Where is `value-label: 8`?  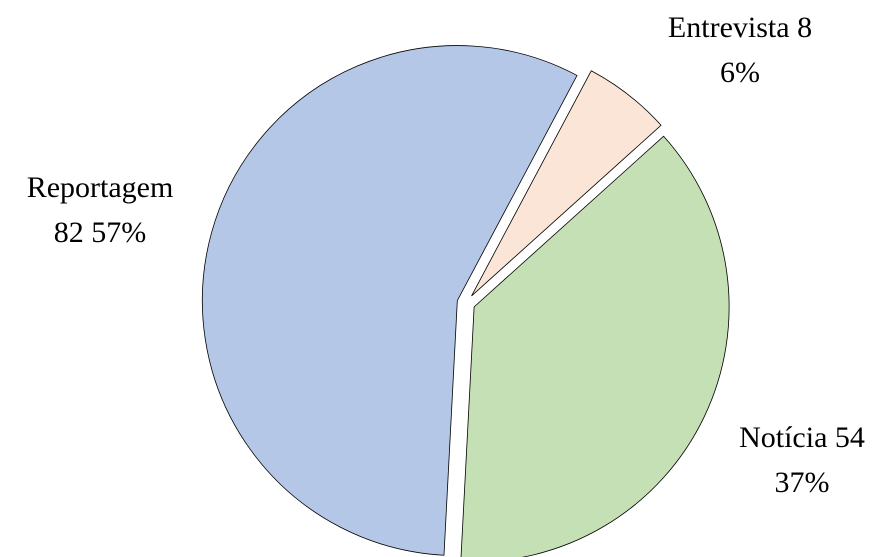 value-label: 8 is located at coordinates (804, 27).